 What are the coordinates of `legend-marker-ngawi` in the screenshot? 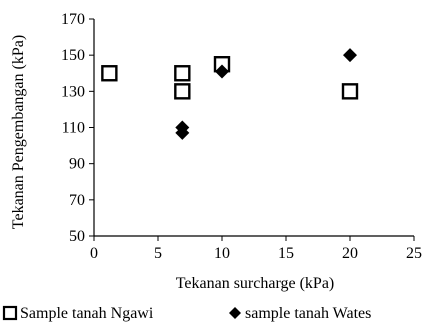 It's located at (10, 313).